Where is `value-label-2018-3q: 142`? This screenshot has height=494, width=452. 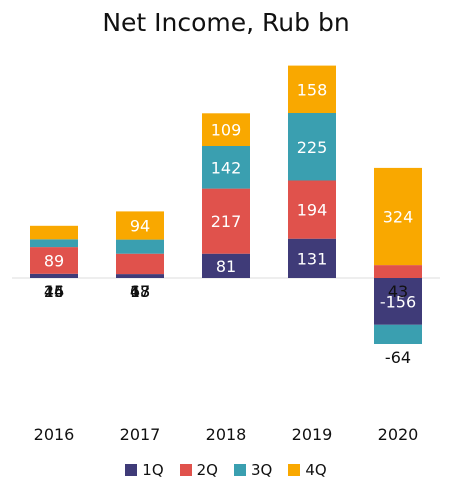 value-label-2018-3q: 142 is located at coordinates (226, 167).